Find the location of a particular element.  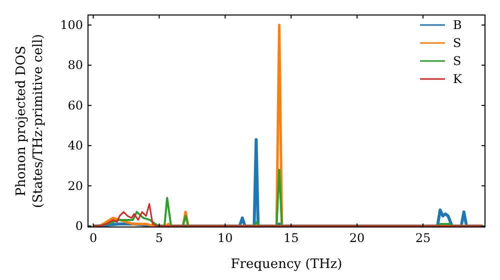

y-tick-label: 60 is located at coordinates (75, 105).